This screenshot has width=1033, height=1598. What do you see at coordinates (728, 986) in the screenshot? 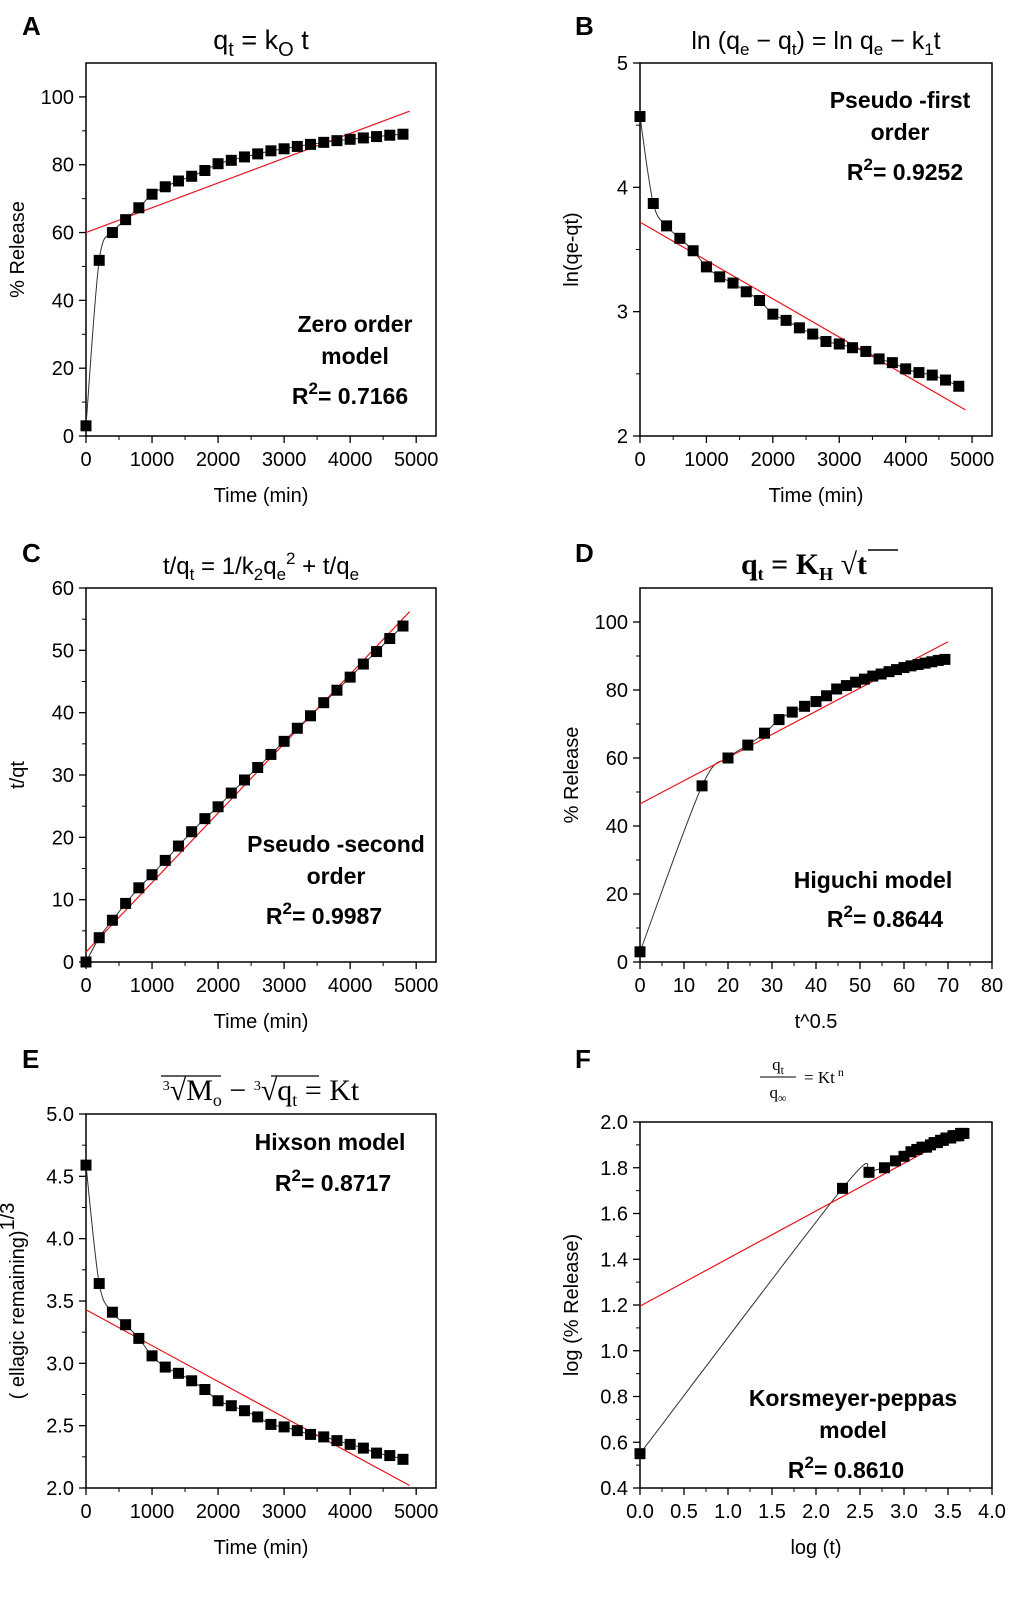
I see `x-tick-label: 20` at bounding box center [728, 986].